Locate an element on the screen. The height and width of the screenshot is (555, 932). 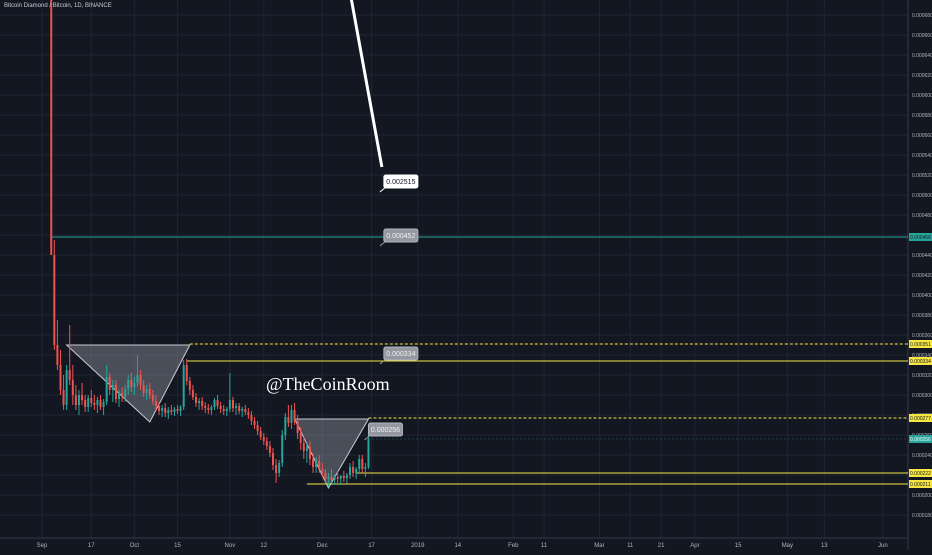
y-tick-label: 0.000320 is located at coordinates (922, 376).